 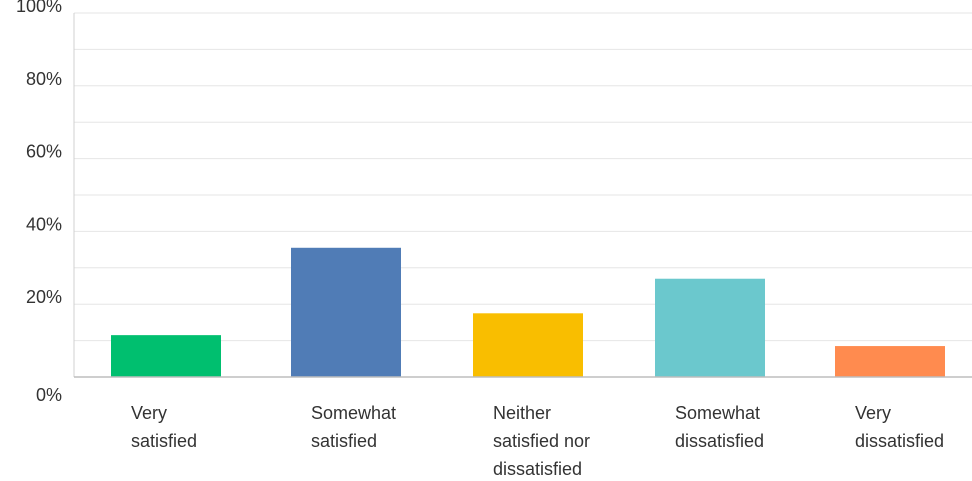 I want to click on x-tick-label: Very satisfied, so click(x=164, y=427).